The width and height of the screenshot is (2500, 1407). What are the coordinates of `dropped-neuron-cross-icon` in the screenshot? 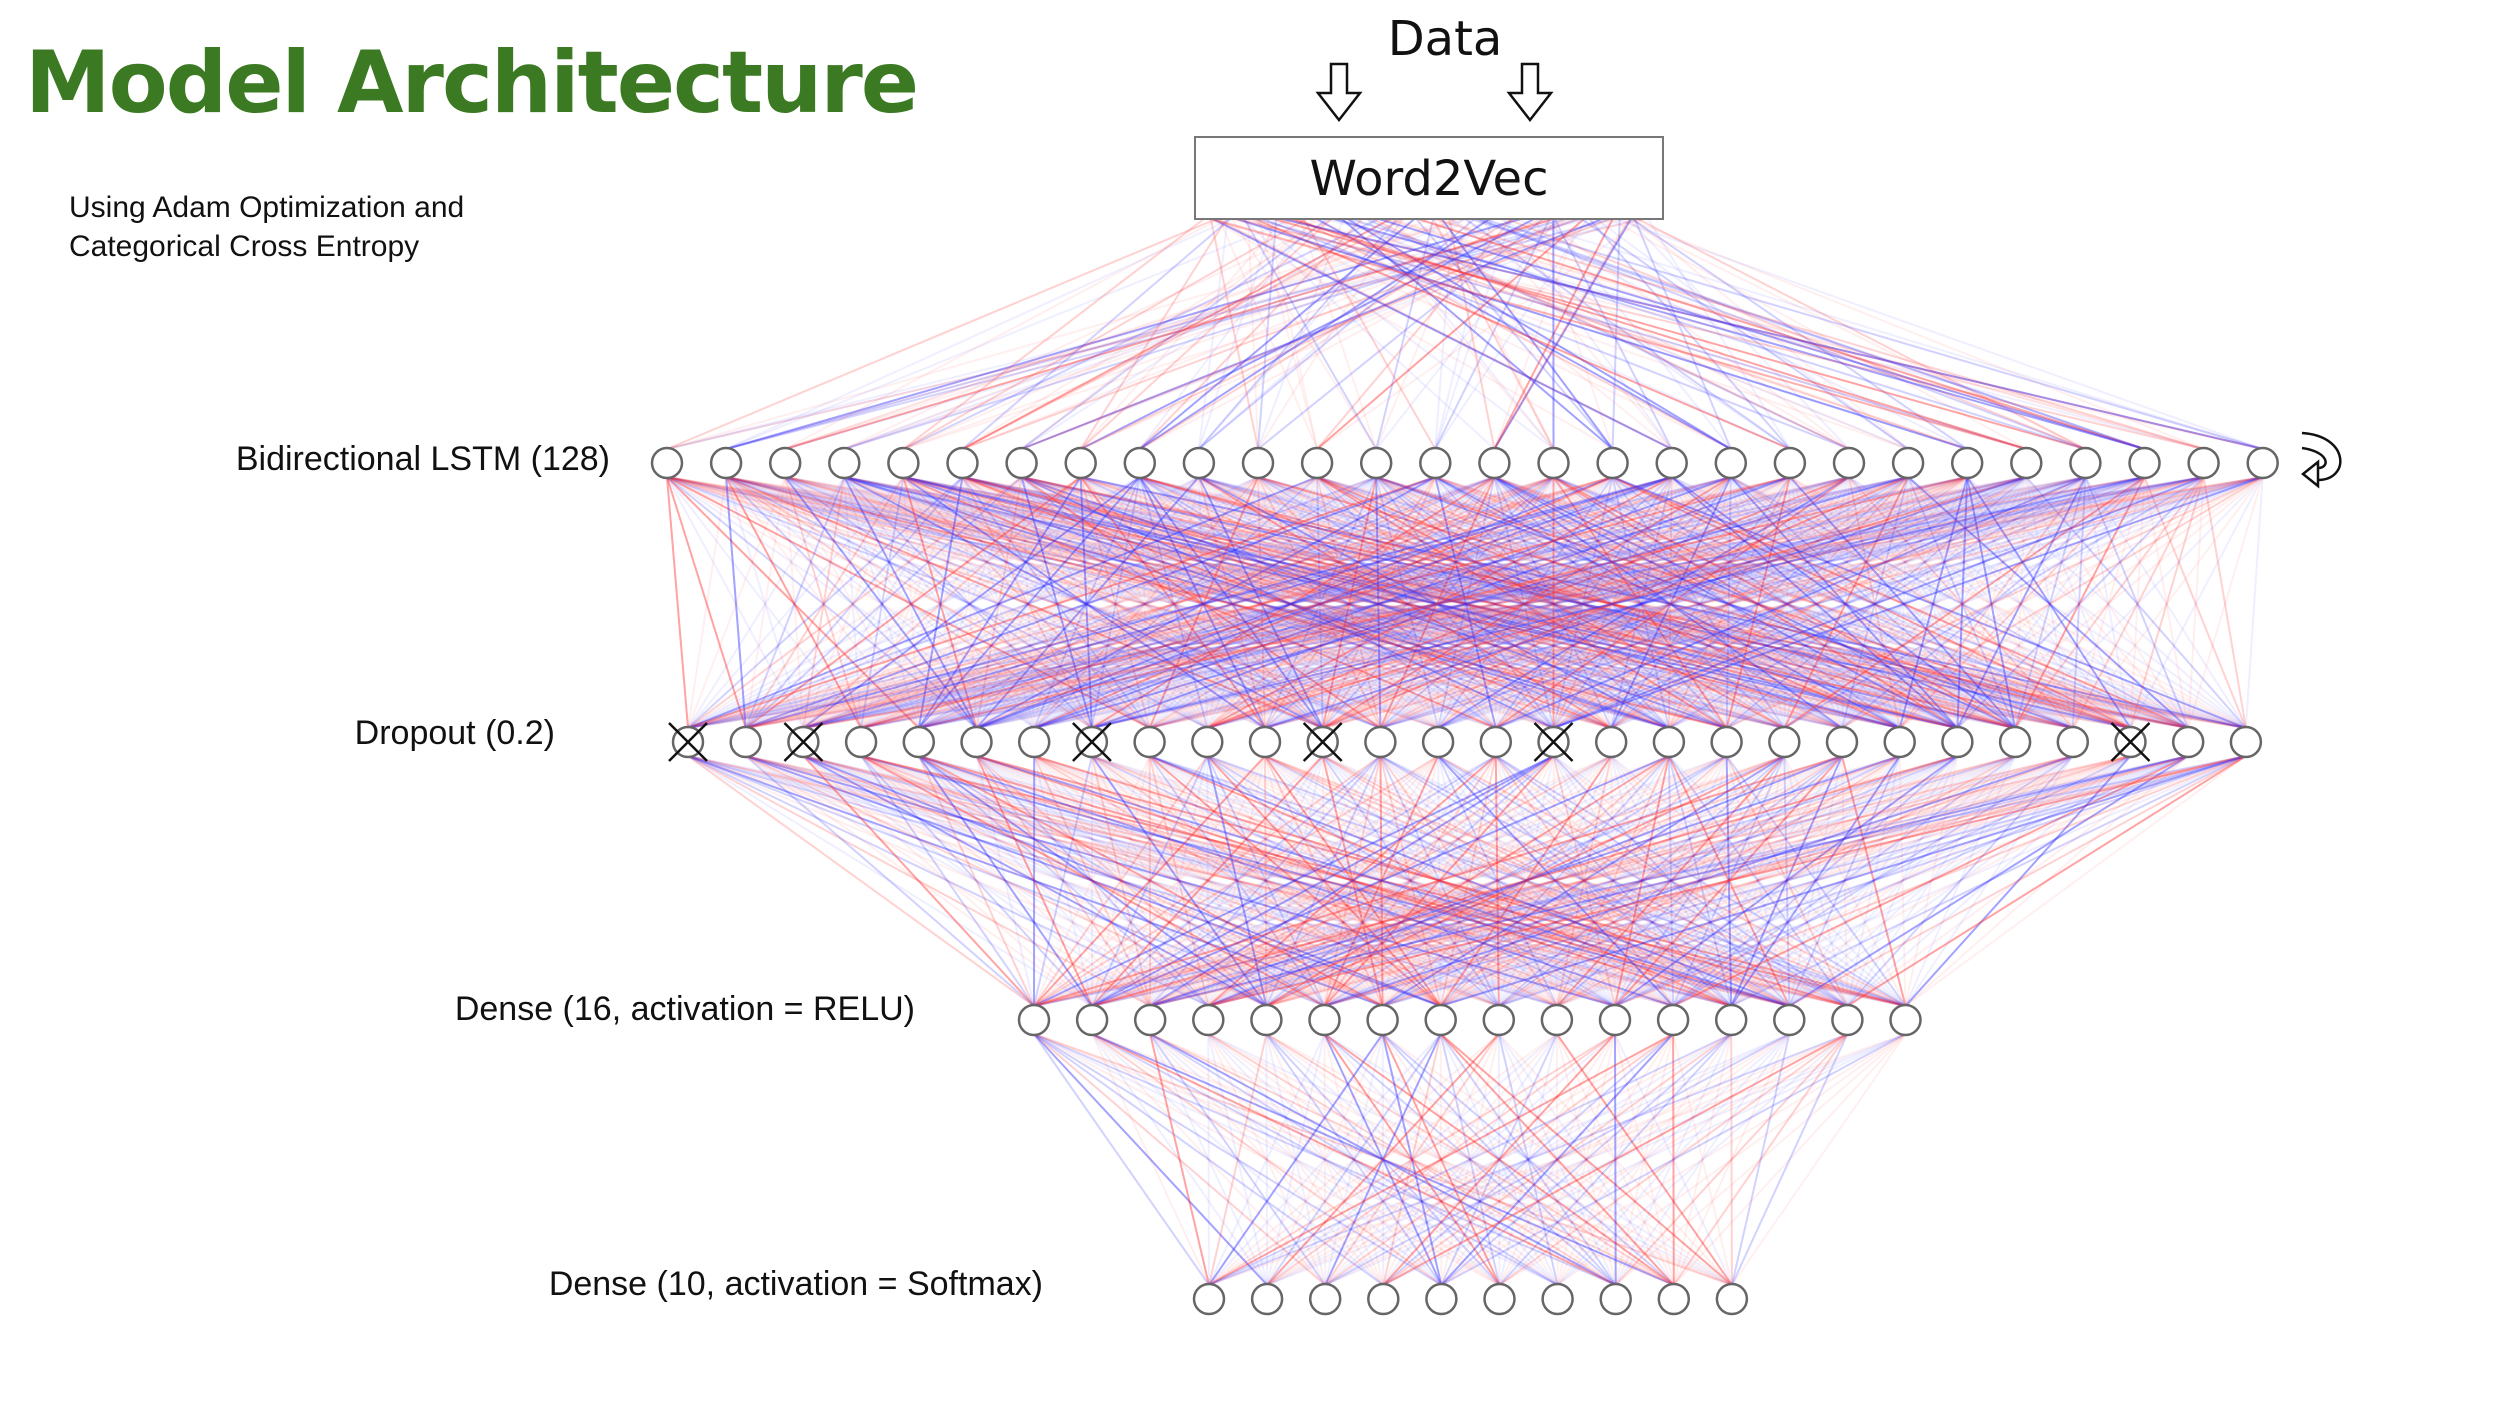 It's located at (1322, 742).